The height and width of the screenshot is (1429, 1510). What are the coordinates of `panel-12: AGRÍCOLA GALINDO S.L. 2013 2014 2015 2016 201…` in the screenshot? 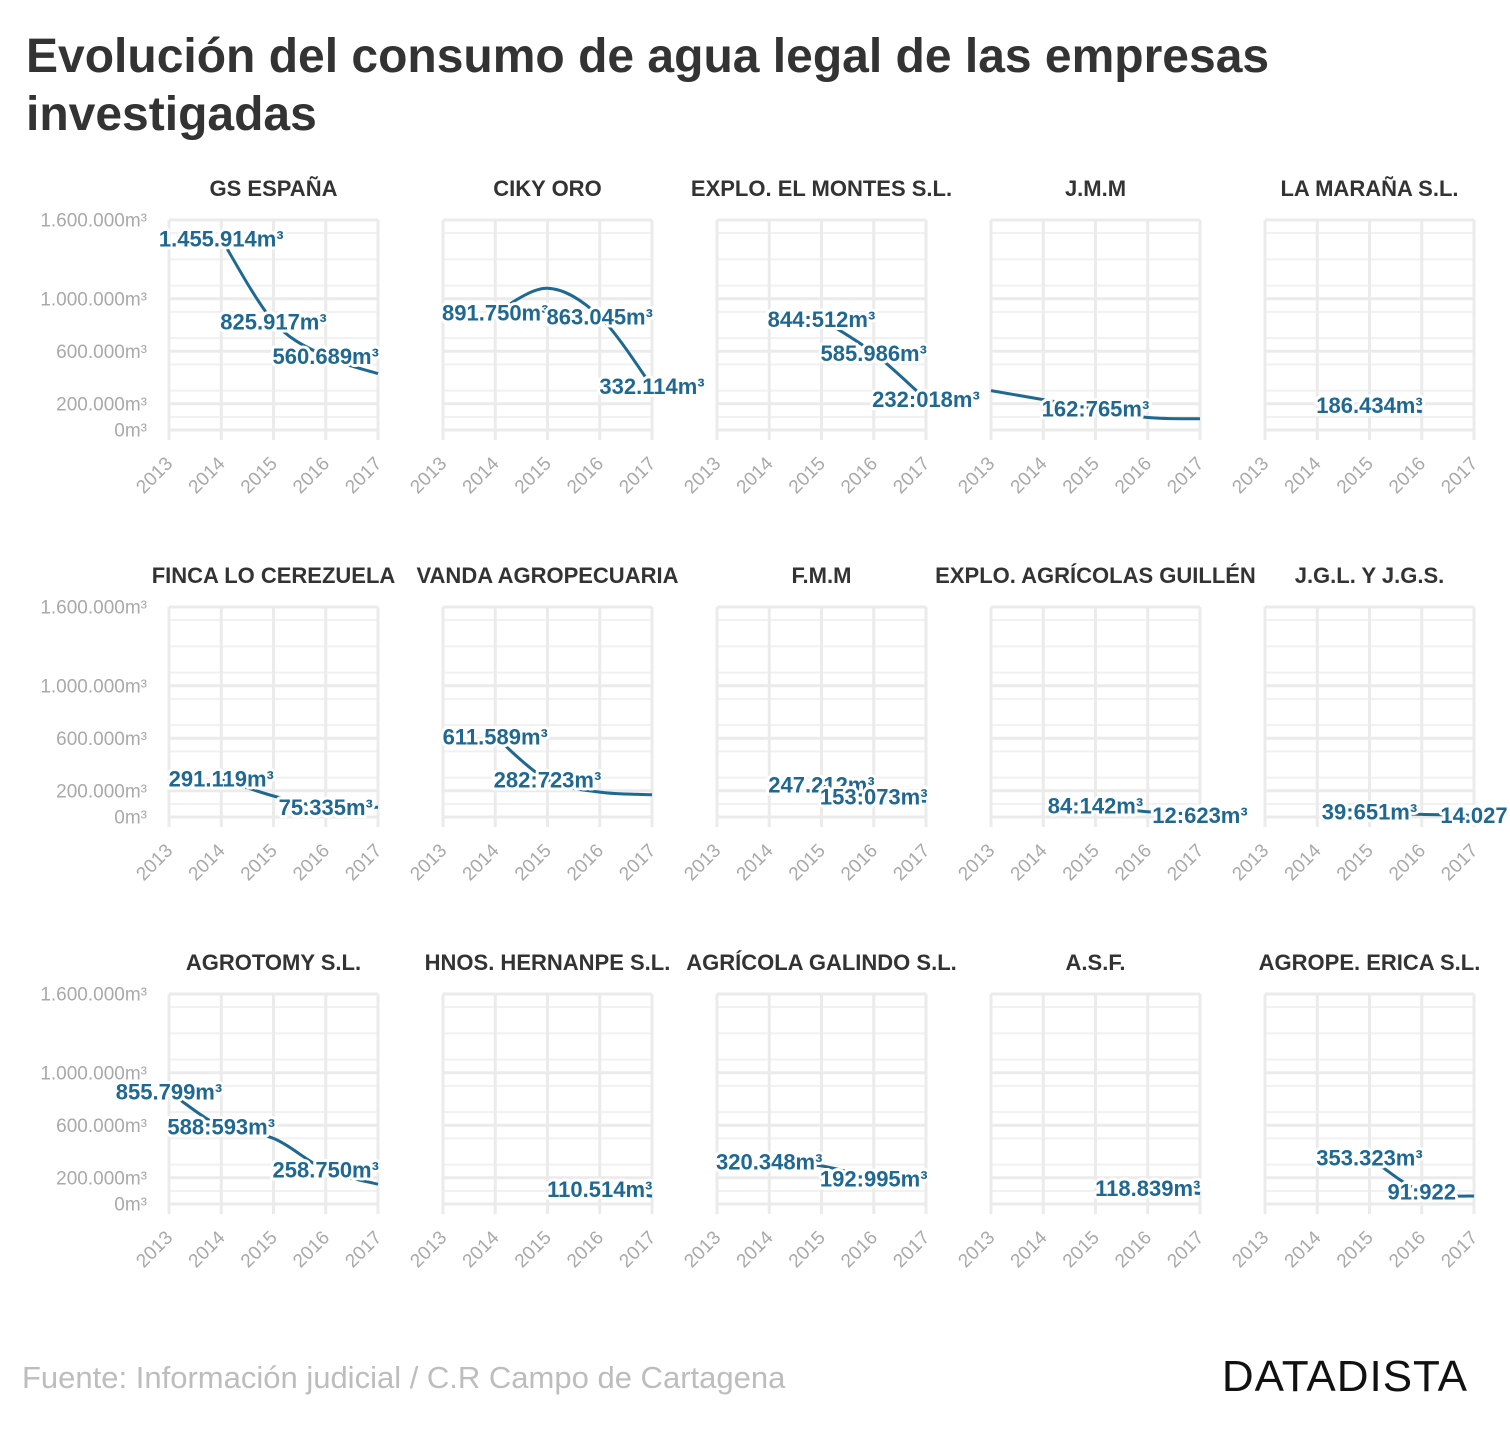 It's located at (818, 1111).